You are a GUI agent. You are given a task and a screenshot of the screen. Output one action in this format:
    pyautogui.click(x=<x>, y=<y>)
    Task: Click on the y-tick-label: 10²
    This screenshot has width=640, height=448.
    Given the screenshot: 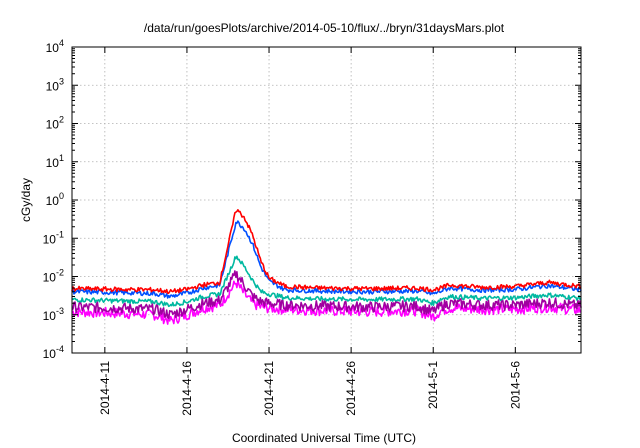 What is the action you would take?
    pyautogui.click(x=55, y=123)
    